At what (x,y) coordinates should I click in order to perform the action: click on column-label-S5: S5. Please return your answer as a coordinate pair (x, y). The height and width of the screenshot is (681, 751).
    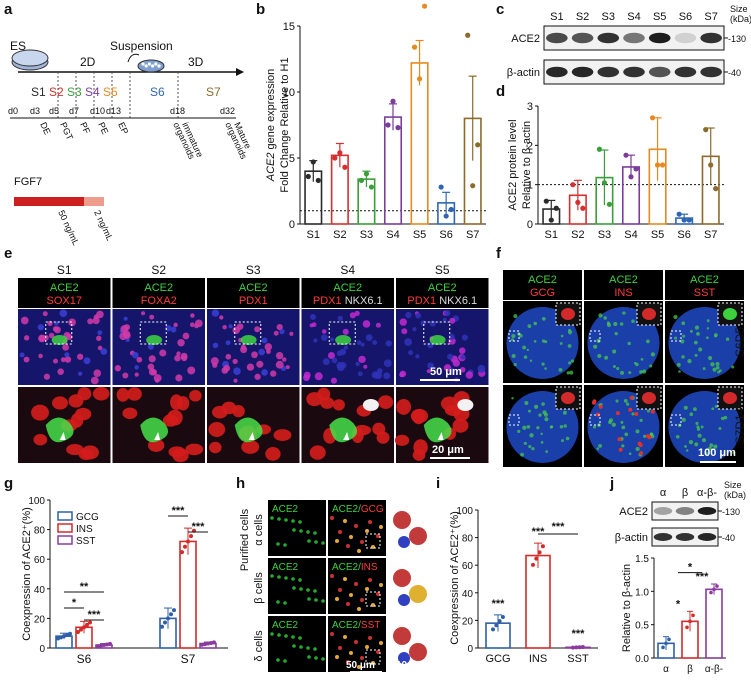
    Looking at the image, I should click on (442, 270).